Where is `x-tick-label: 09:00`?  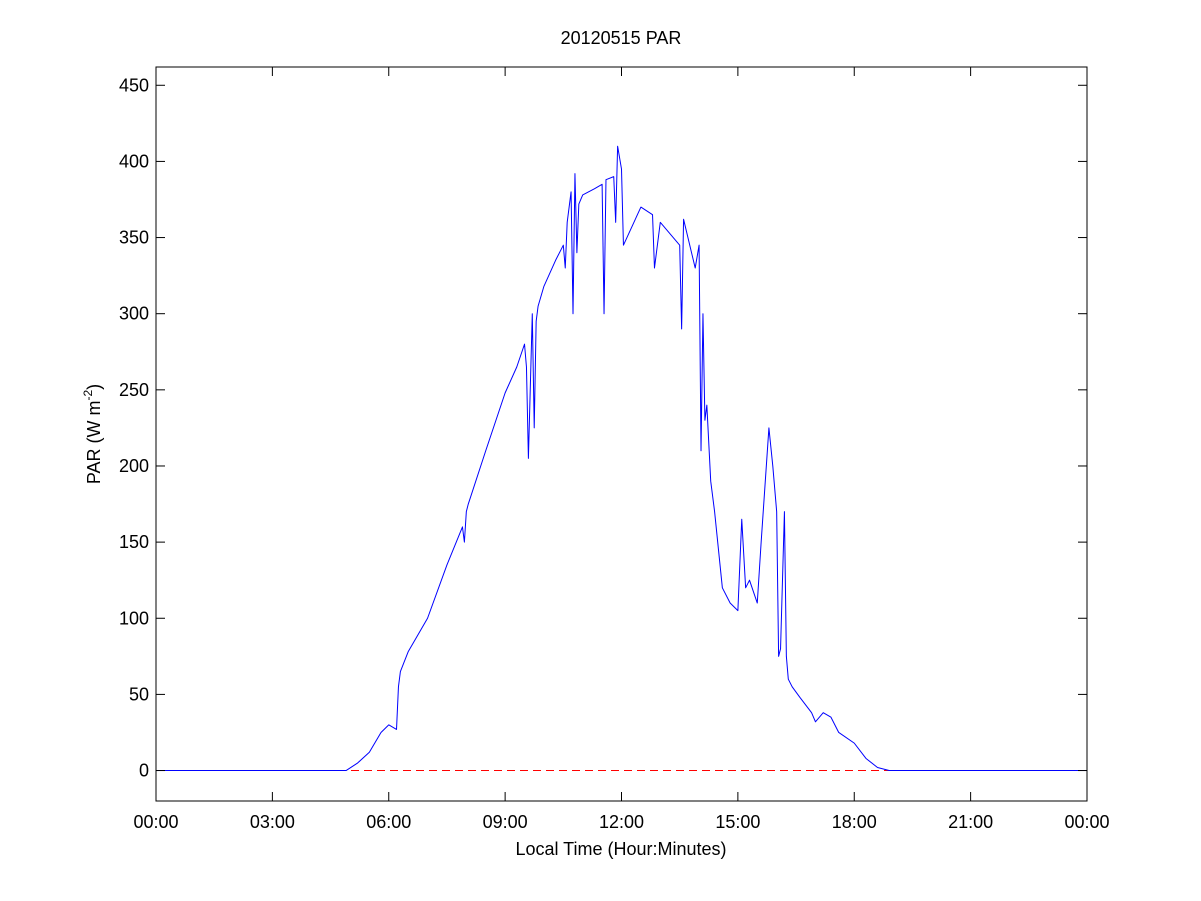
x-tick-label: 09:00 is located at coordinates (505, 822).